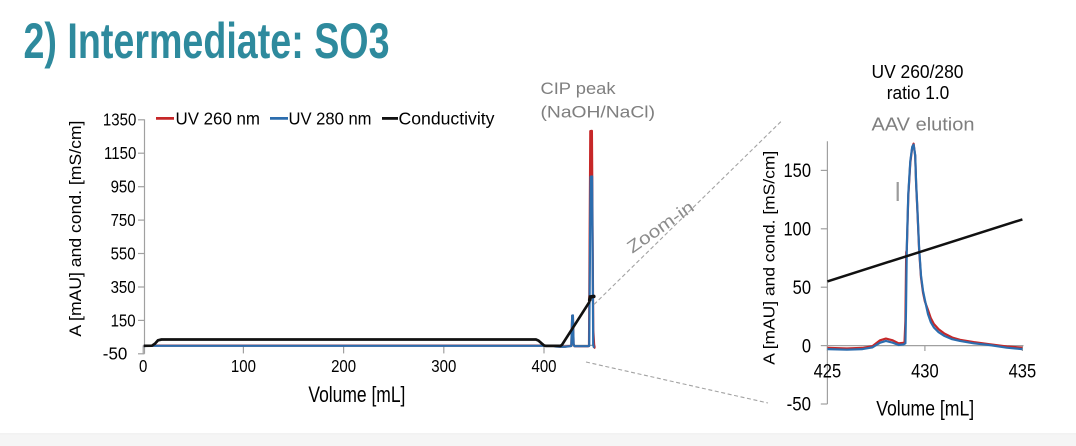 This screenshot has width=1076, height=446. Describe the element at coordinates (123, 187) in the screenshot. I see `svg-text: 950` at that location.